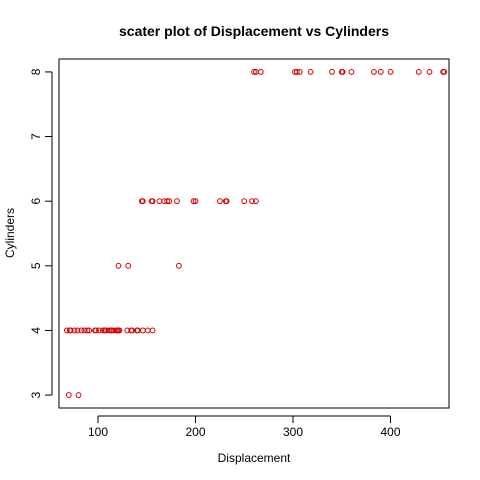  Describe the element at coordinates (195, 432) in the screenshot. I see `x-tick-label: 200` at that location.